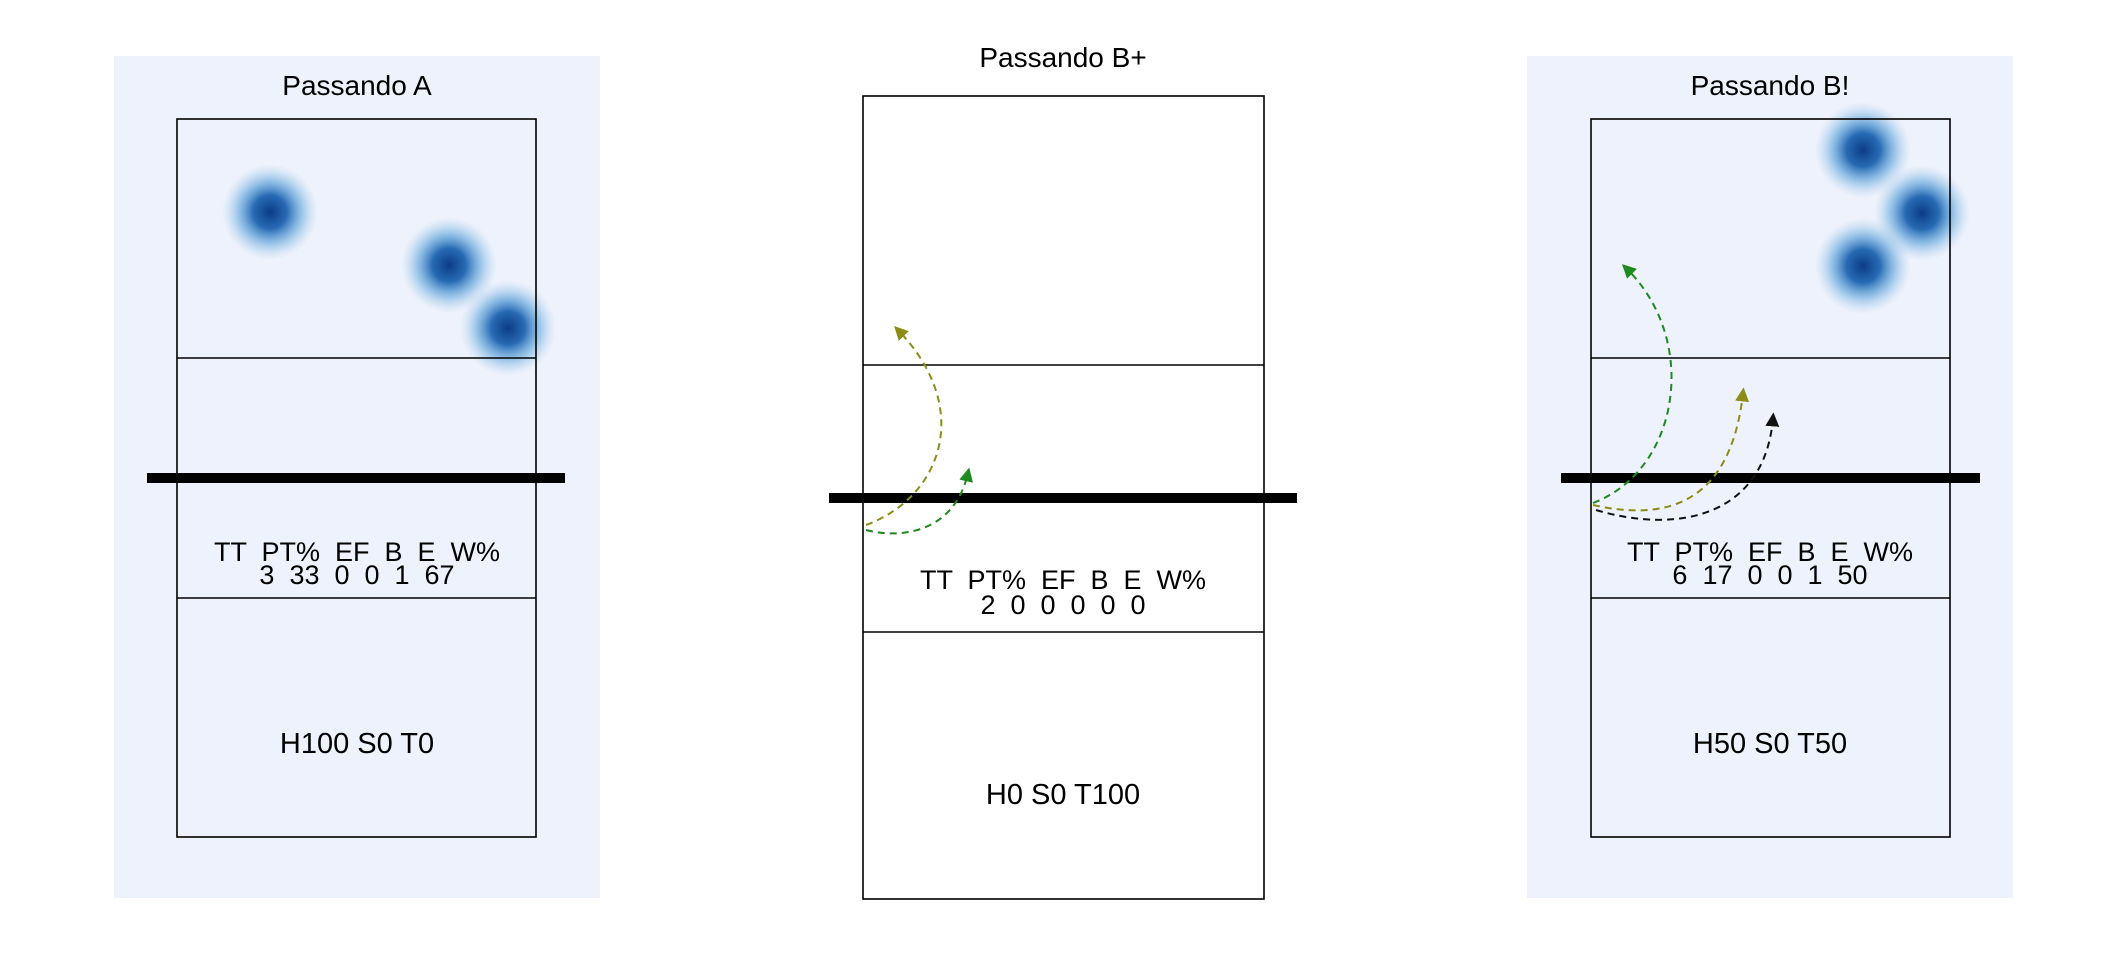 The image size is (2112, 960). Describe the element at coordinates (357, 85) in the screenshot. I see `panel-title: Passando A` at that location.